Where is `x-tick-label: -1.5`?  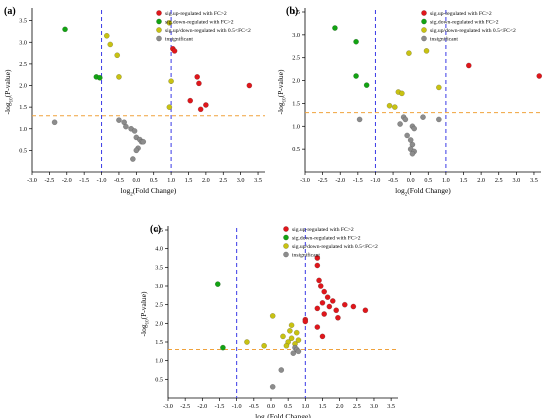 x-tick-label: -1.5 is located at coordinates (84, 180).